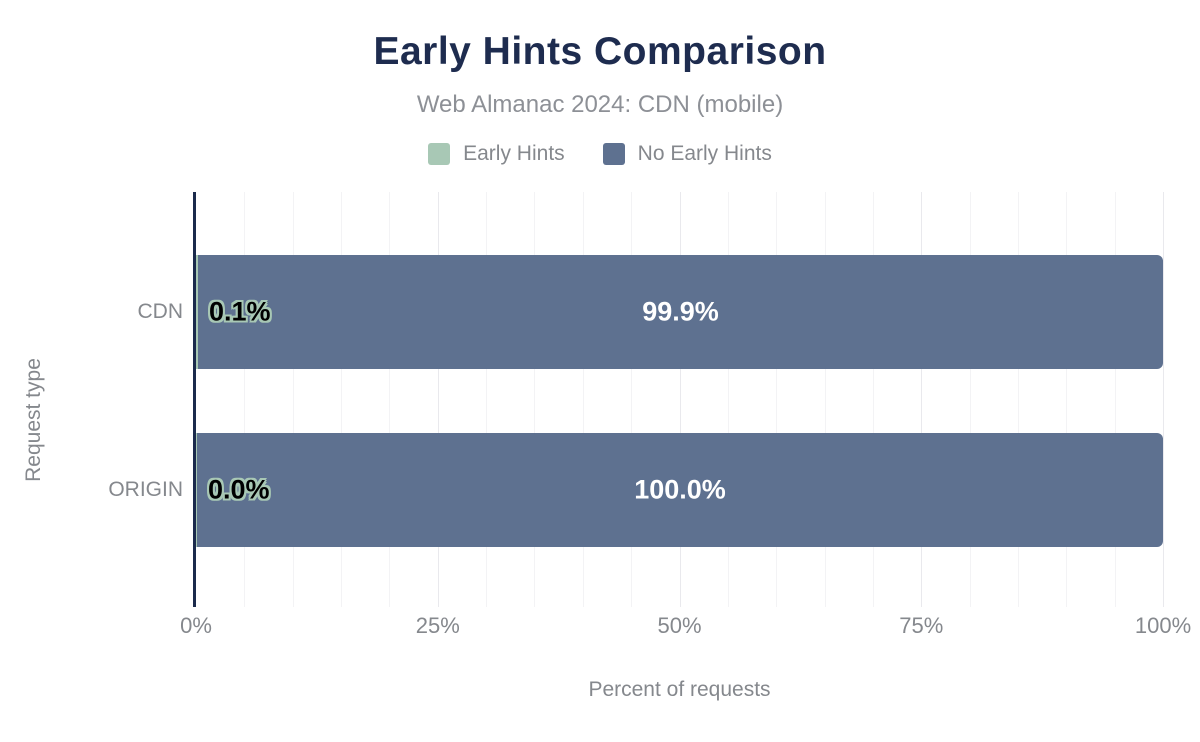  I want to click on y-axis-title: Request type, so click(33, 420).